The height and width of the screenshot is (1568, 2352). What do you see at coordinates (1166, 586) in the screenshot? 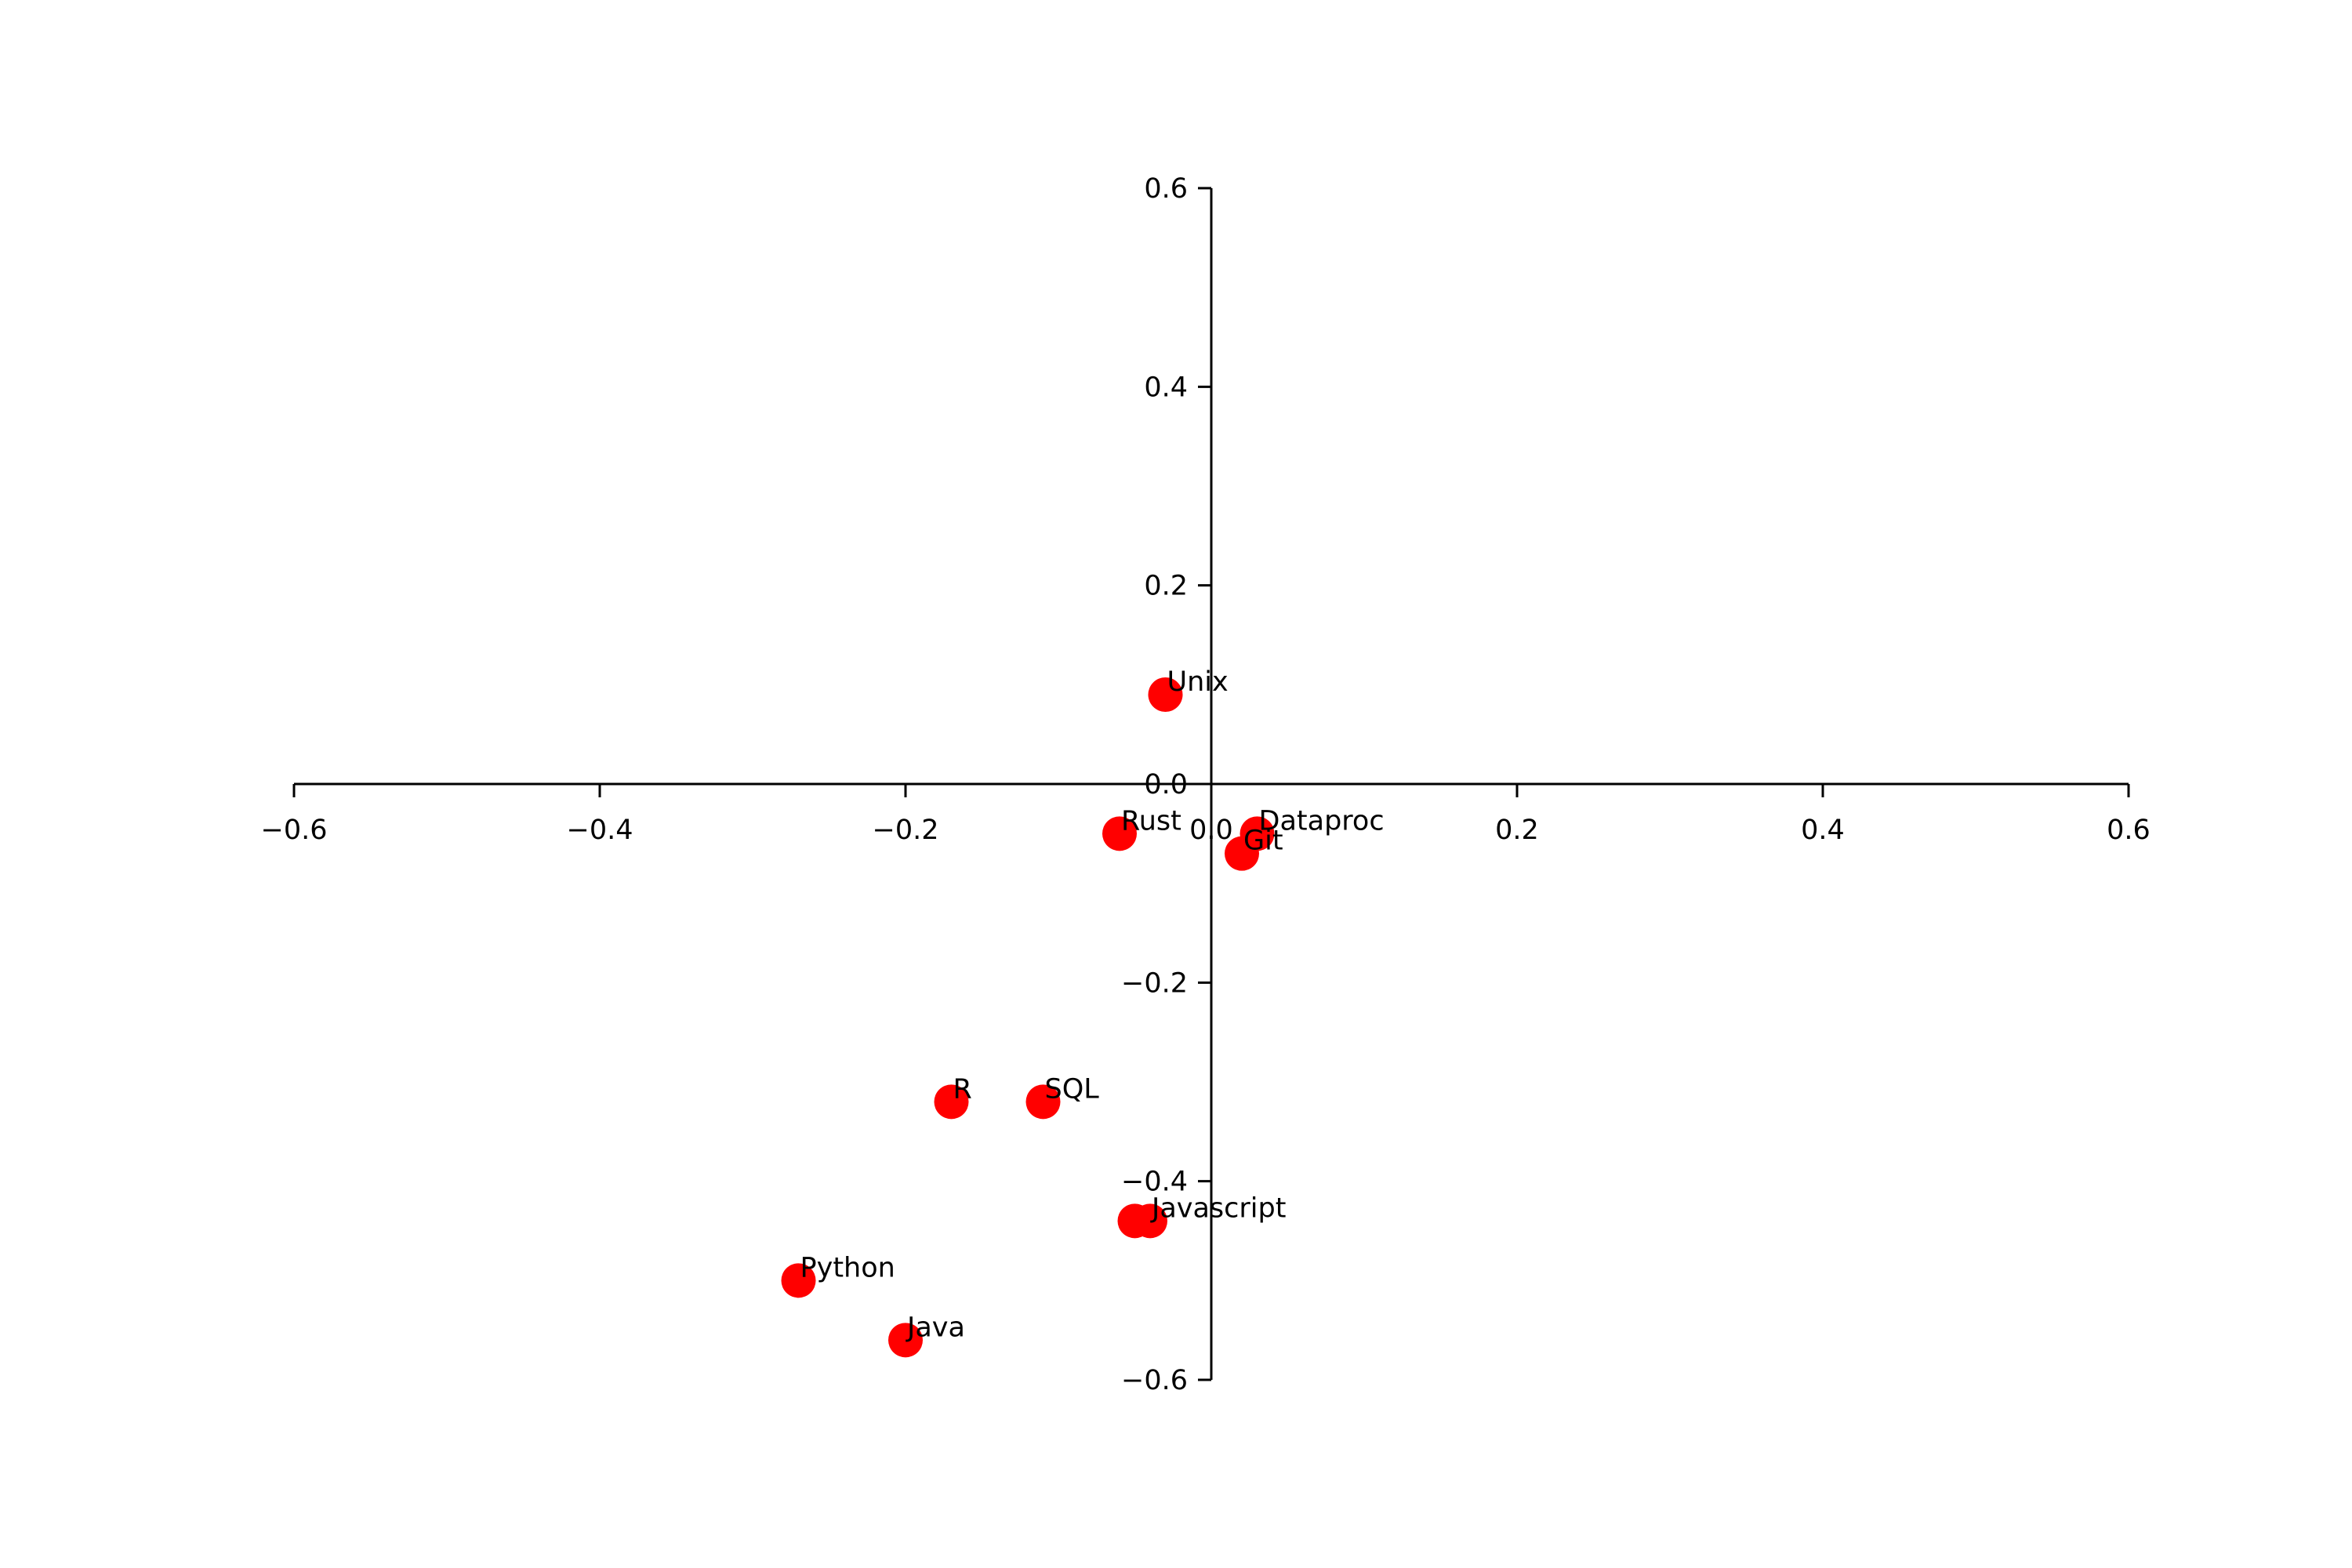
I see `y-tick-label: 0.2` at bounding box center [1166, 586].